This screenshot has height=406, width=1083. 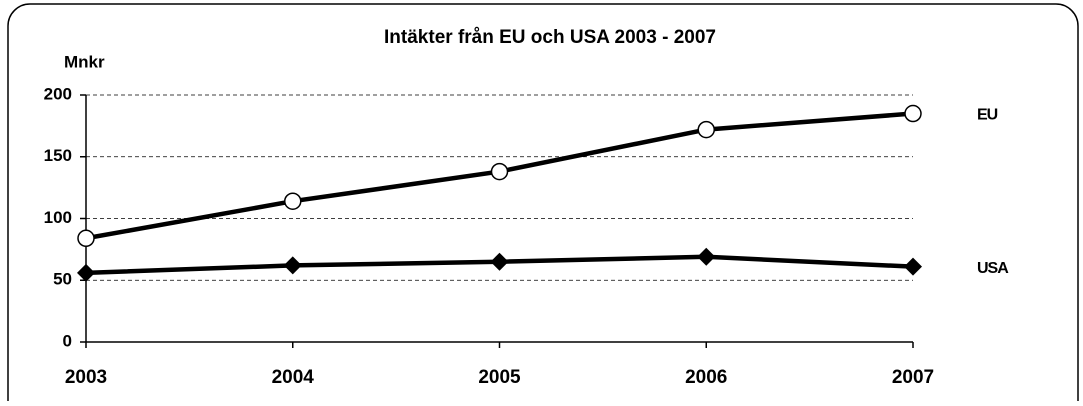 What do you see at coordinates (550, 37) in the screenshot?
I see `chart-title: Intäkter från EU och USA 2003 - 2007` at bounding box center [550, 37].